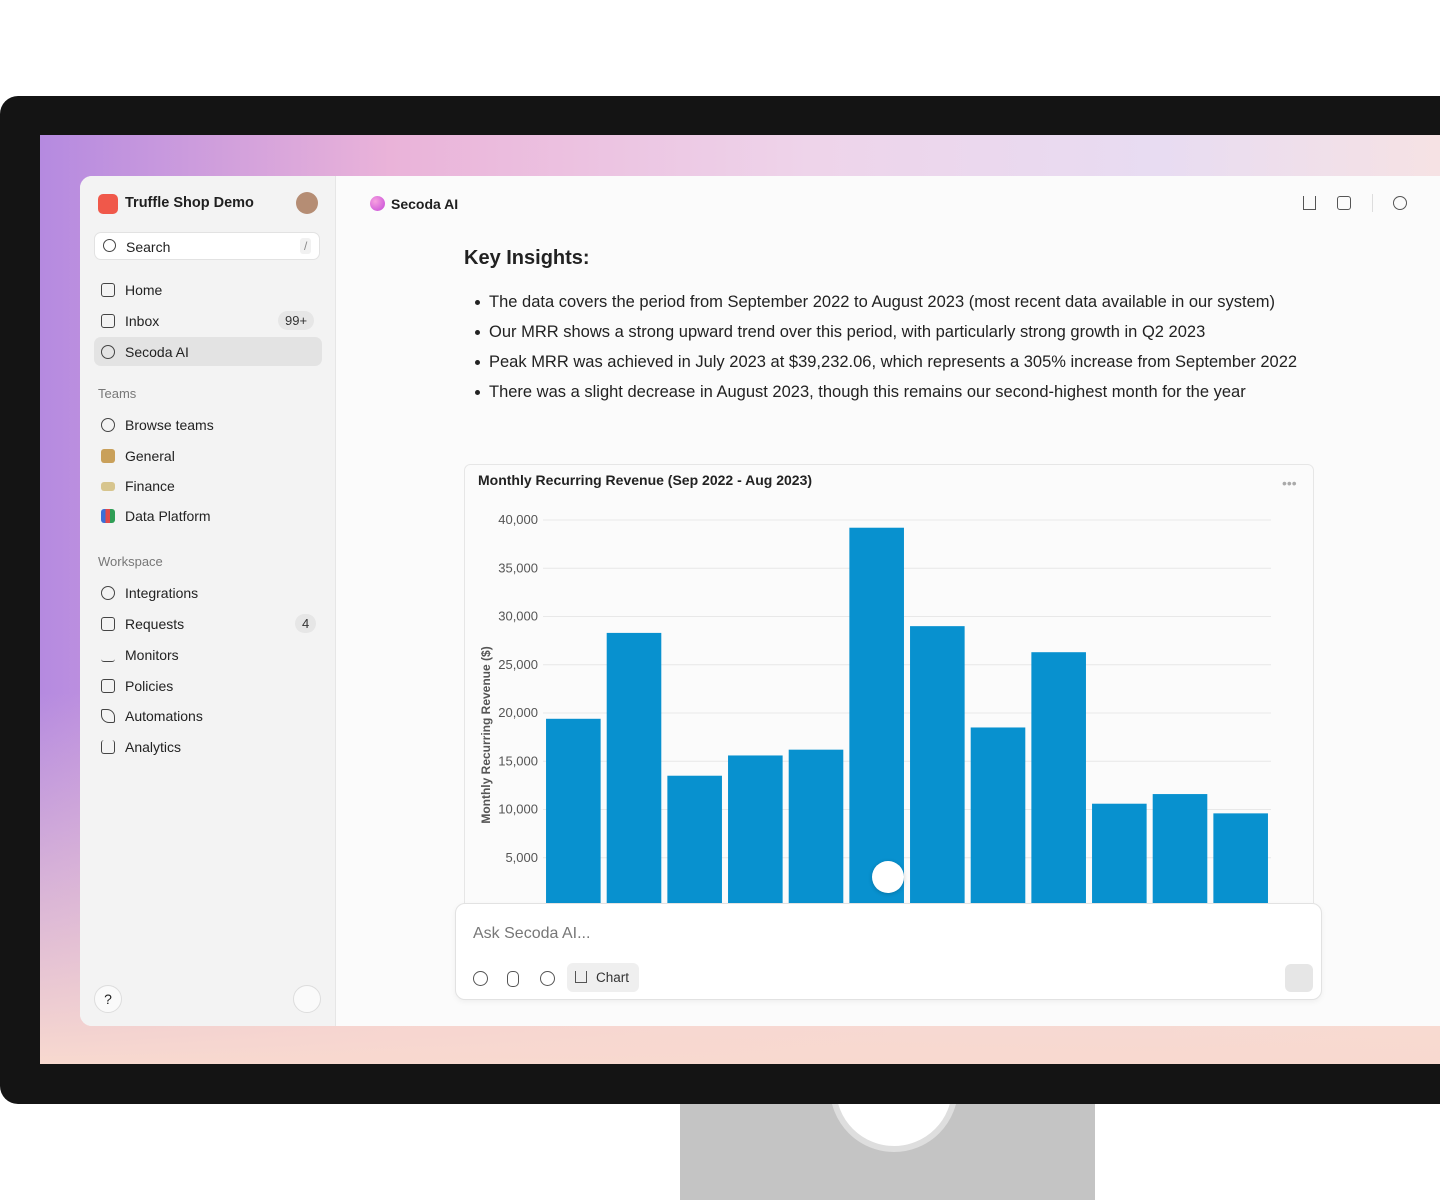 This screenshot has width=1440, height=1200. Describe the element at coordinates (306, 246) in the screenshot. I see `search-shortcut: /` at that location.